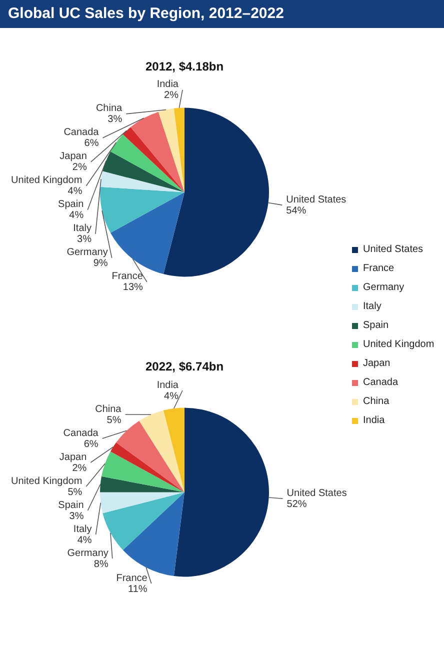  What do you see at coordinates (384, 288) in the screenshot?
I see `legend-label: Germany` at bounding box center [384, 288].